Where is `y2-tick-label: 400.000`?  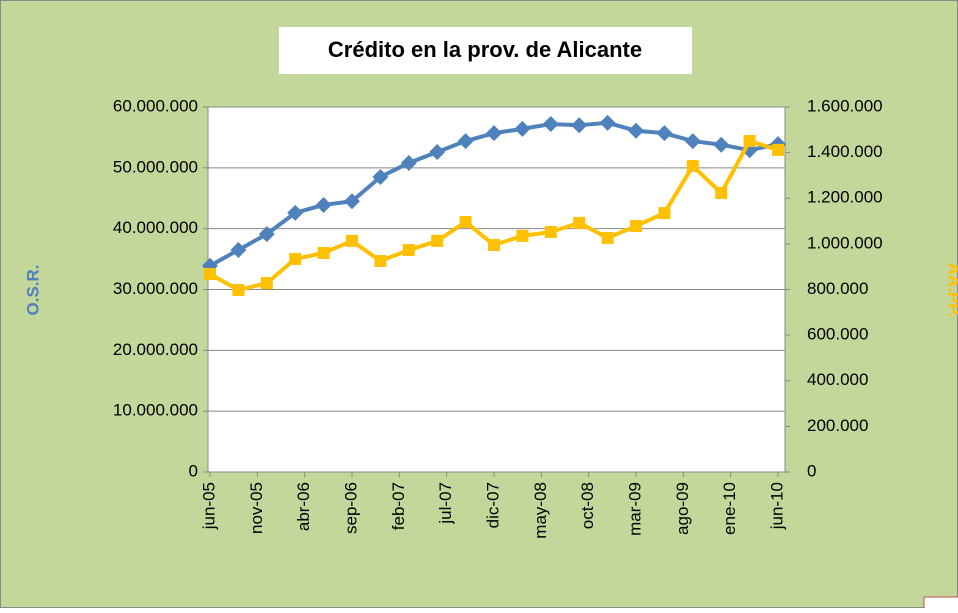
y2-tick-label: 400.000 is located at coordinates (837, 379).